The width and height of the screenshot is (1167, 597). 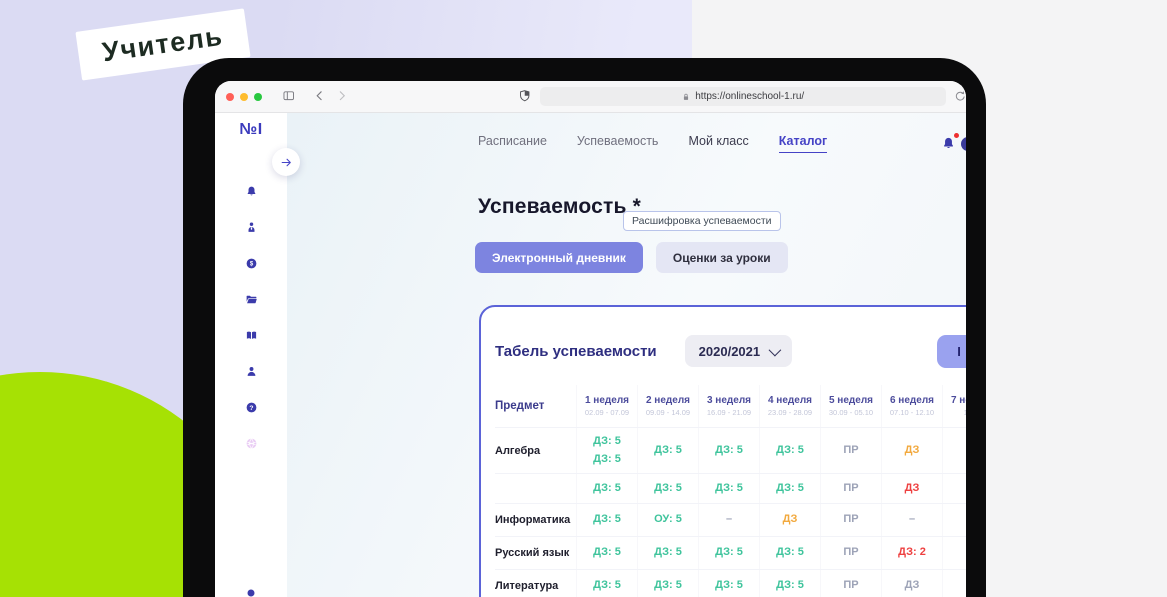 I want to click on report-card-header: Табель успеваемости 2020/2021 I, so click(x=730, y=351).